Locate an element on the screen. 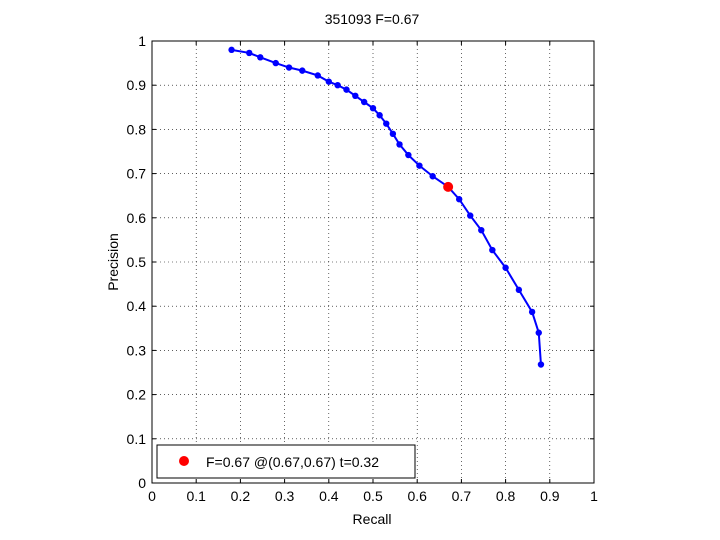 The height and width of the screenshot is (540, 720). y-axis-label: Precision is located at coordinates (113, 262).